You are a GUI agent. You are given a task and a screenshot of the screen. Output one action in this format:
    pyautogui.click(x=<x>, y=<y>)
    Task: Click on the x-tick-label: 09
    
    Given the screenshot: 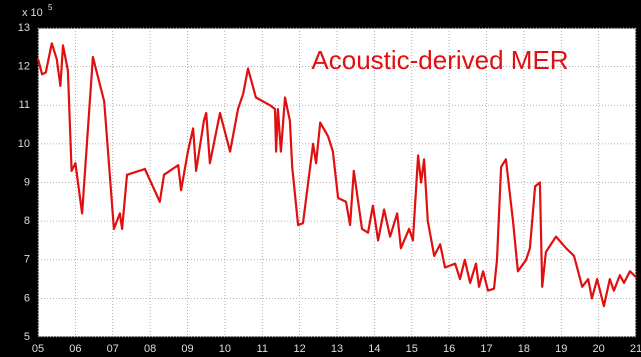 What is the action you would take?
    pyautogui.click(x=187, y=349)
    